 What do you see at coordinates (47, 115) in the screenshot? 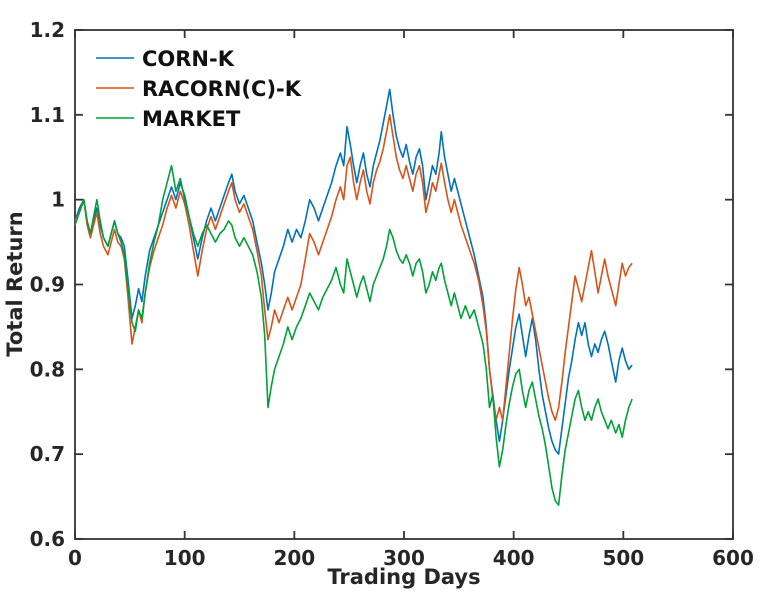
I see `y-tick-label: 1.1` at bounding box center [47, 115].